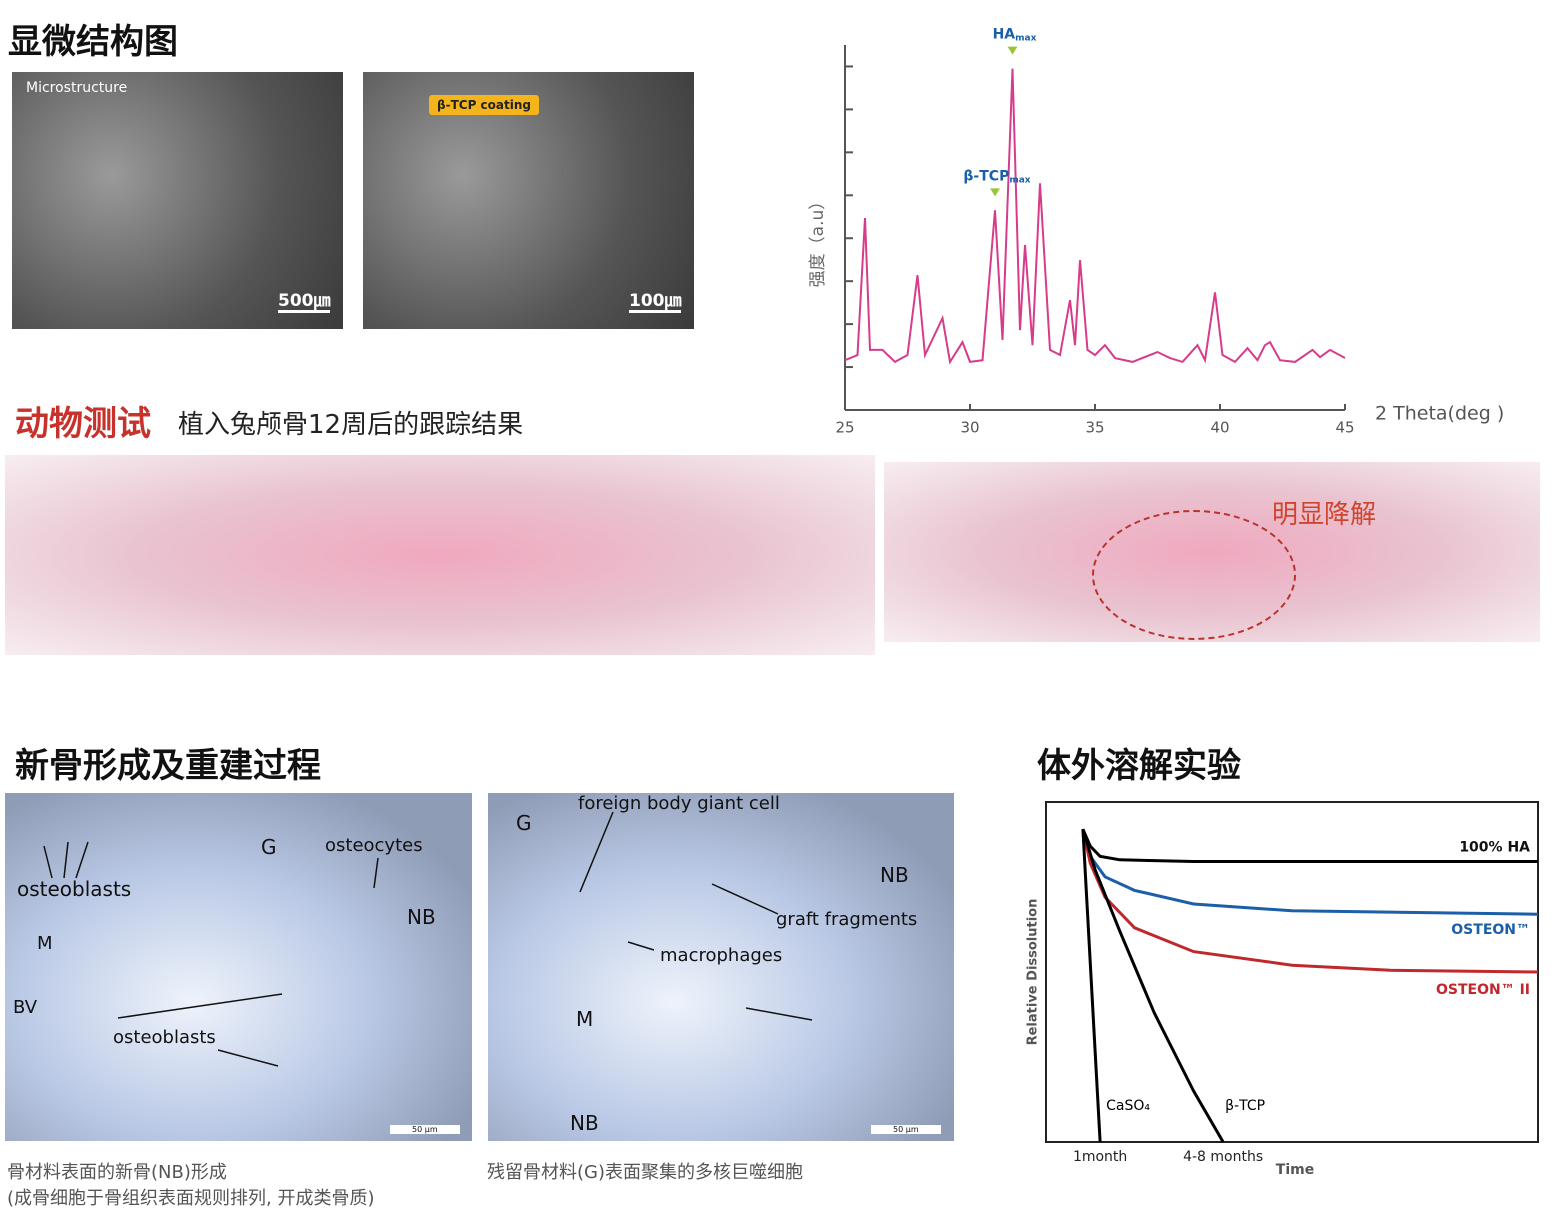 Image resolution: width=1556 pixels, height=1210 pixels. What do you see at coordinates (1490, 930) in the screenshot?
I see `series-label: OSTEON™` at bounding box center [1490, 930].